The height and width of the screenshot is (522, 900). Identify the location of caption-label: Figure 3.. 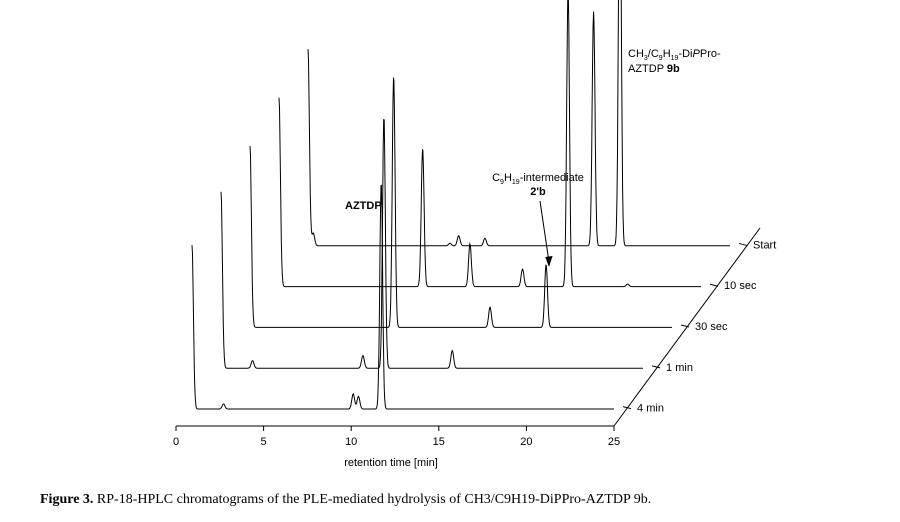
(67, 499).